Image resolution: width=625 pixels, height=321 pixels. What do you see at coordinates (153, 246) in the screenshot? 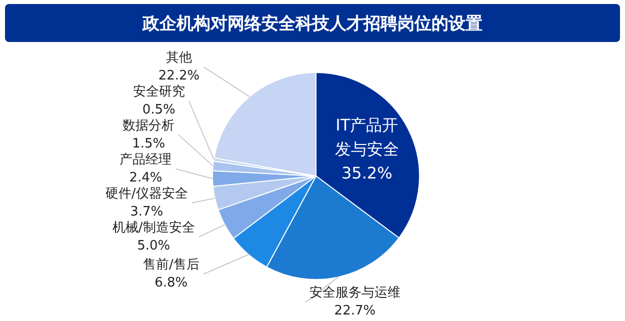
I see `data-label: 5.0%` at bounding box center [153, 246].